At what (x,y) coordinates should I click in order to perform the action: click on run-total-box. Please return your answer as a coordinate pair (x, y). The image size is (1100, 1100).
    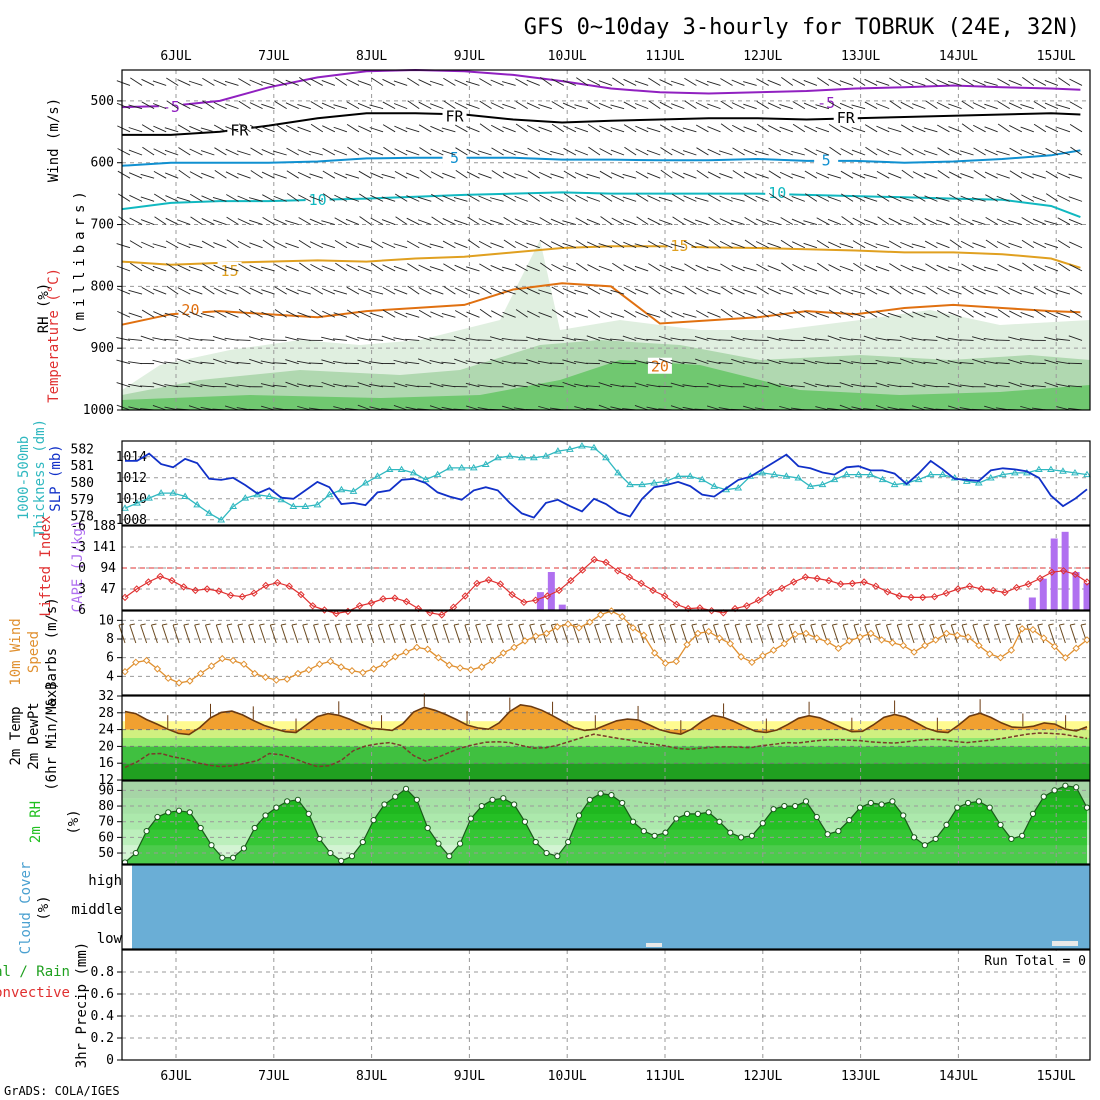
    Looking at the image, I should click on (1032, 959).